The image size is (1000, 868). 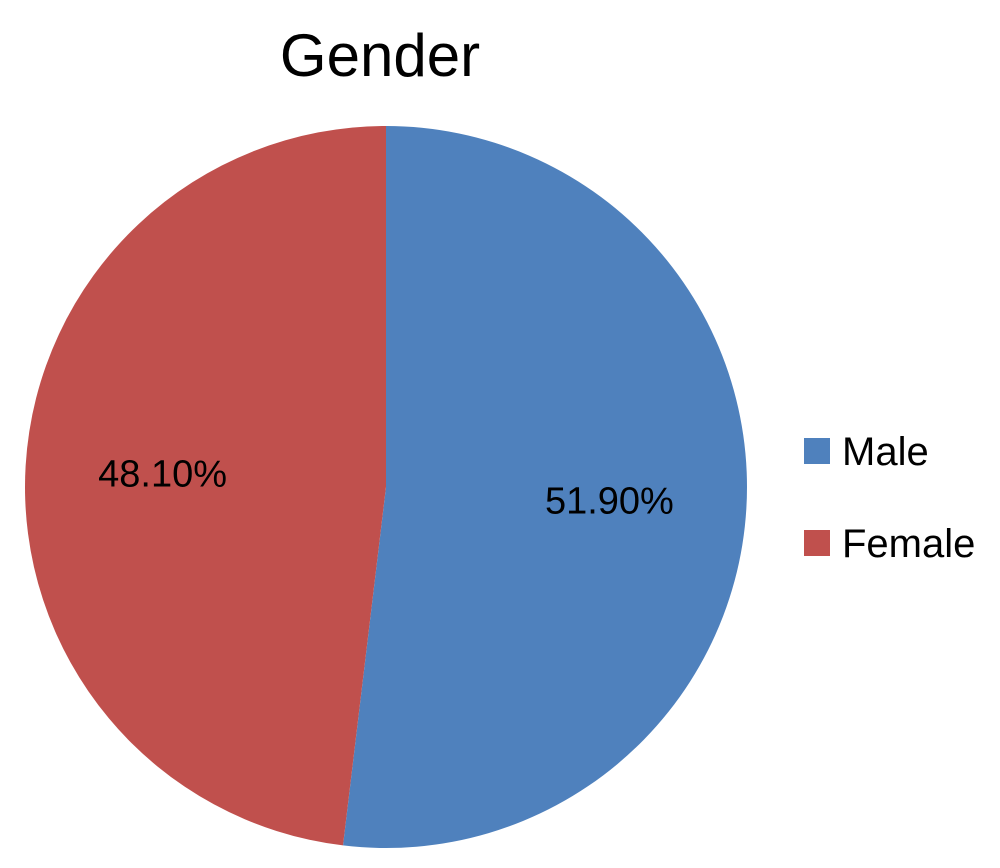 I want to click on slice-label-female: 48.10%, so click(x=162, y=475).